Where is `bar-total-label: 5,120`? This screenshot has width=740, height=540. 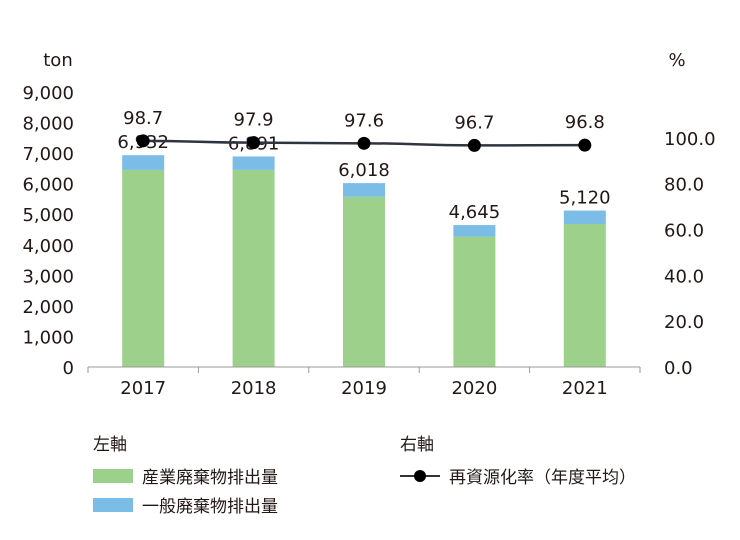 bar-total-label: 5,120 is located at coordinates (585, 198).